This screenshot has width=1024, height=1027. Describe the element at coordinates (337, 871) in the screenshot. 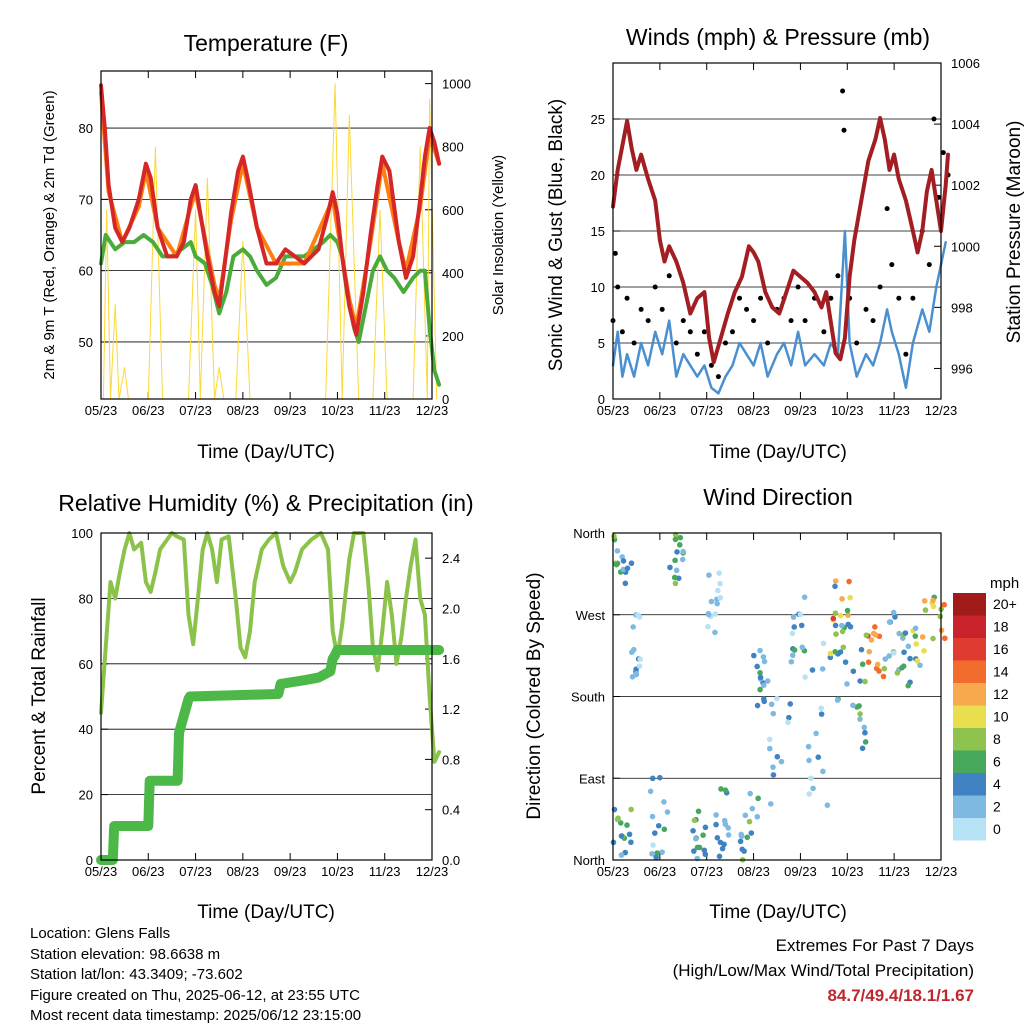

I see `p3-xtick-label-5: 10/23` at that location.